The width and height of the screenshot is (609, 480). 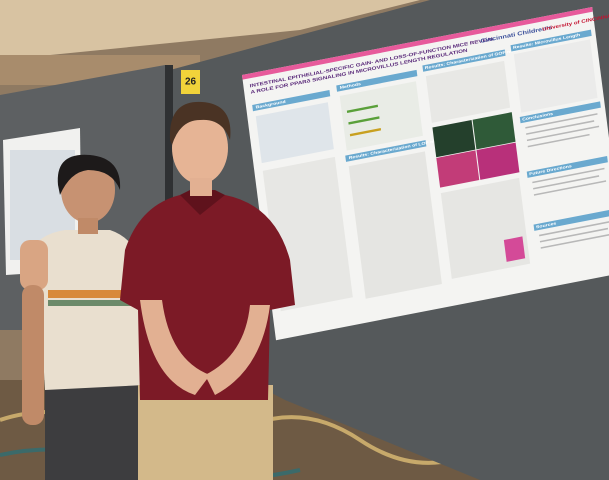 What do you see at coordinates (34, 265) in the screenshot?
I see `sleeve` at bounding box center [34, 265].